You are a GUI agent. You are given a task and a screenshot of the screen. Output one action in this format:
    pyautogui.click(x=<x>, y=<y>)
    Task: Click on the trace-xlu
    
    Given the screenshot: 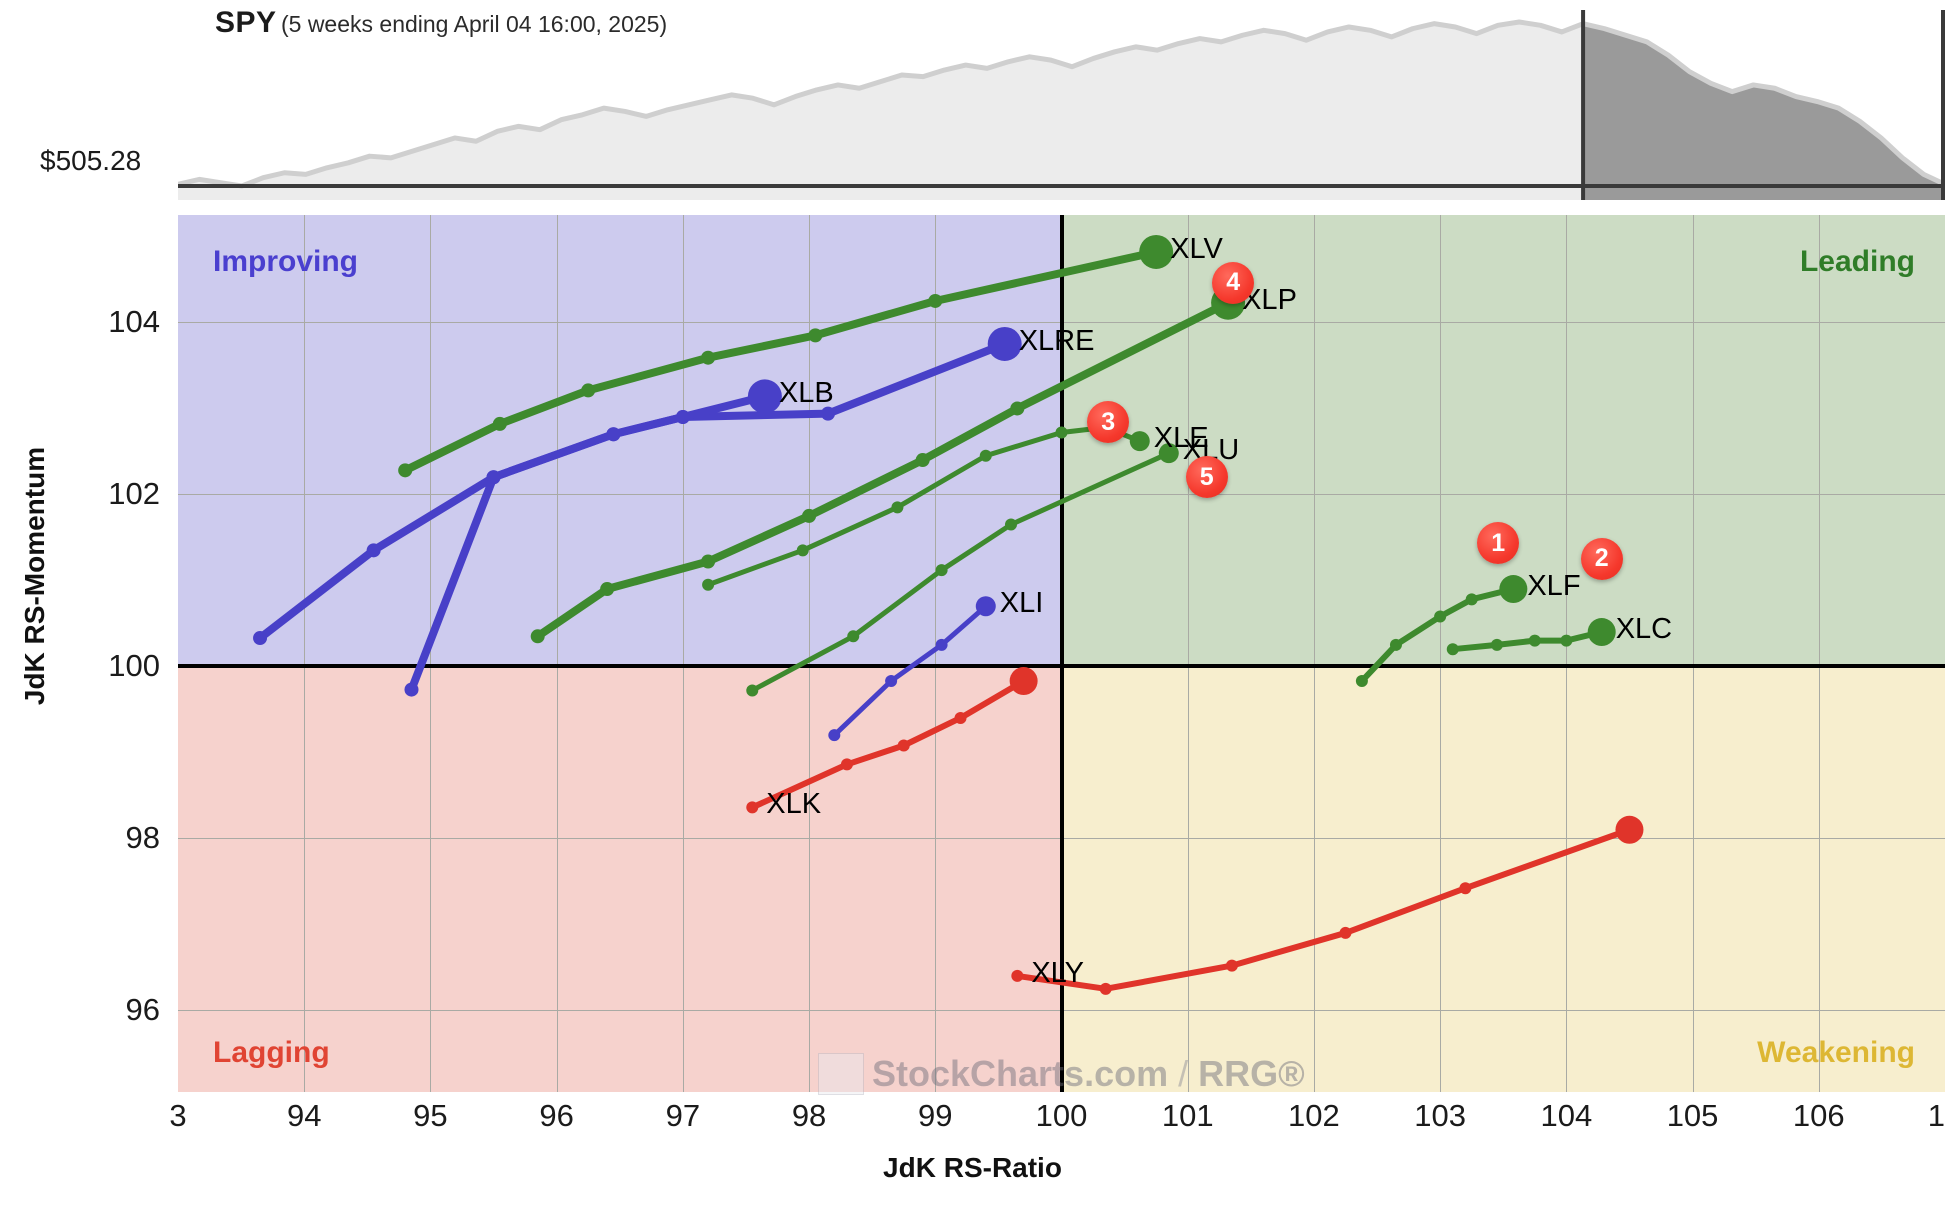 What is the action you would take?
    pyautogui.click(x=962, y=570)
    